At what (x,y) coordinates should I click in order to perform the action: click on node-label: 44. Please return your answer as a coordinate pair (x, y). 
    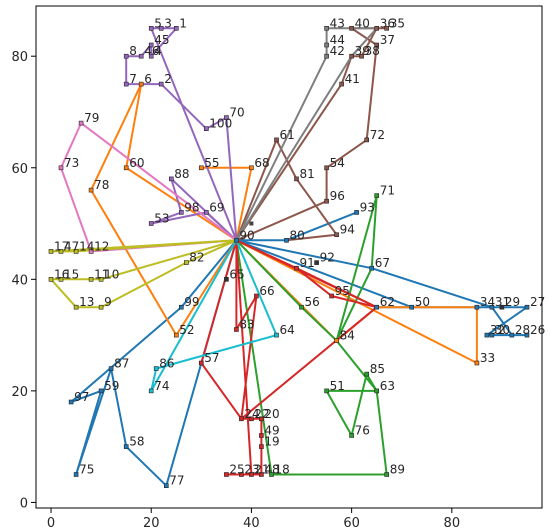
    Looking at the image, I should click on (337, 40).